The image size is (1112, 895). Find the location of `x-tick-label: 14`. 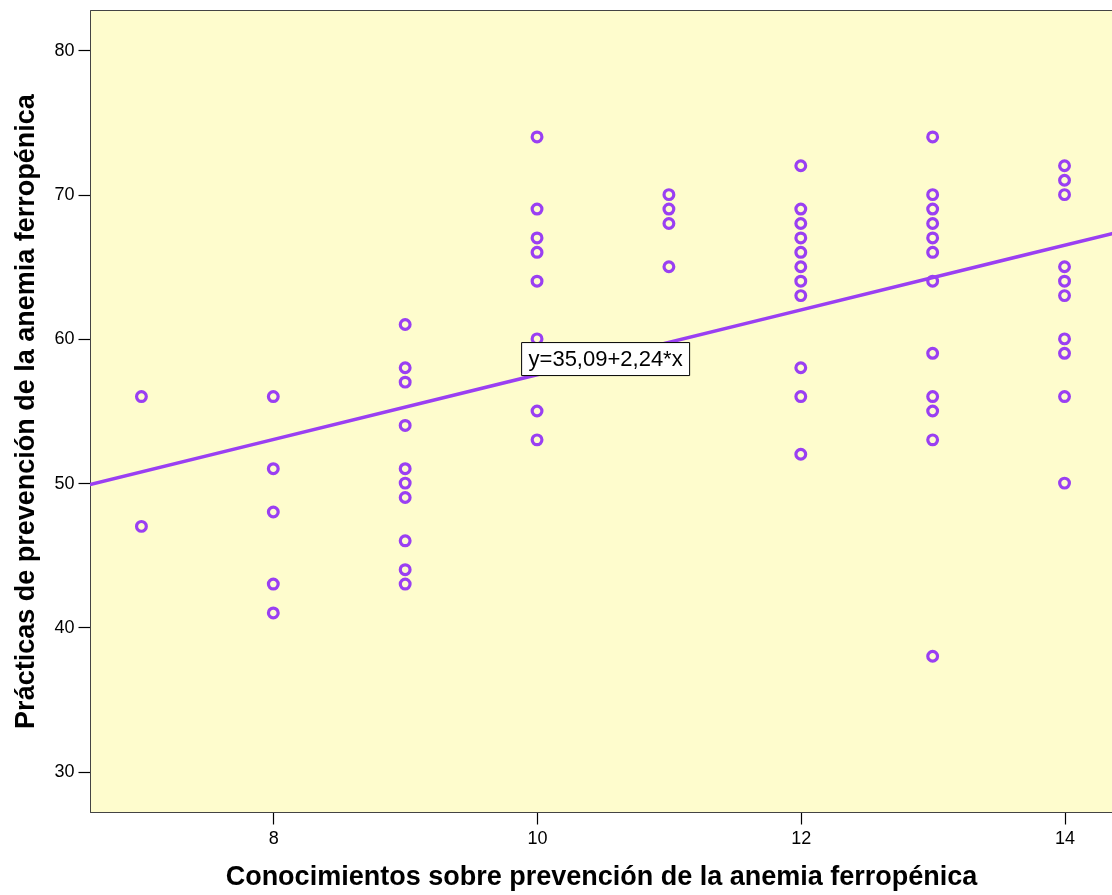

x-tick-label: 14 is located at coordinates (1065, 837).